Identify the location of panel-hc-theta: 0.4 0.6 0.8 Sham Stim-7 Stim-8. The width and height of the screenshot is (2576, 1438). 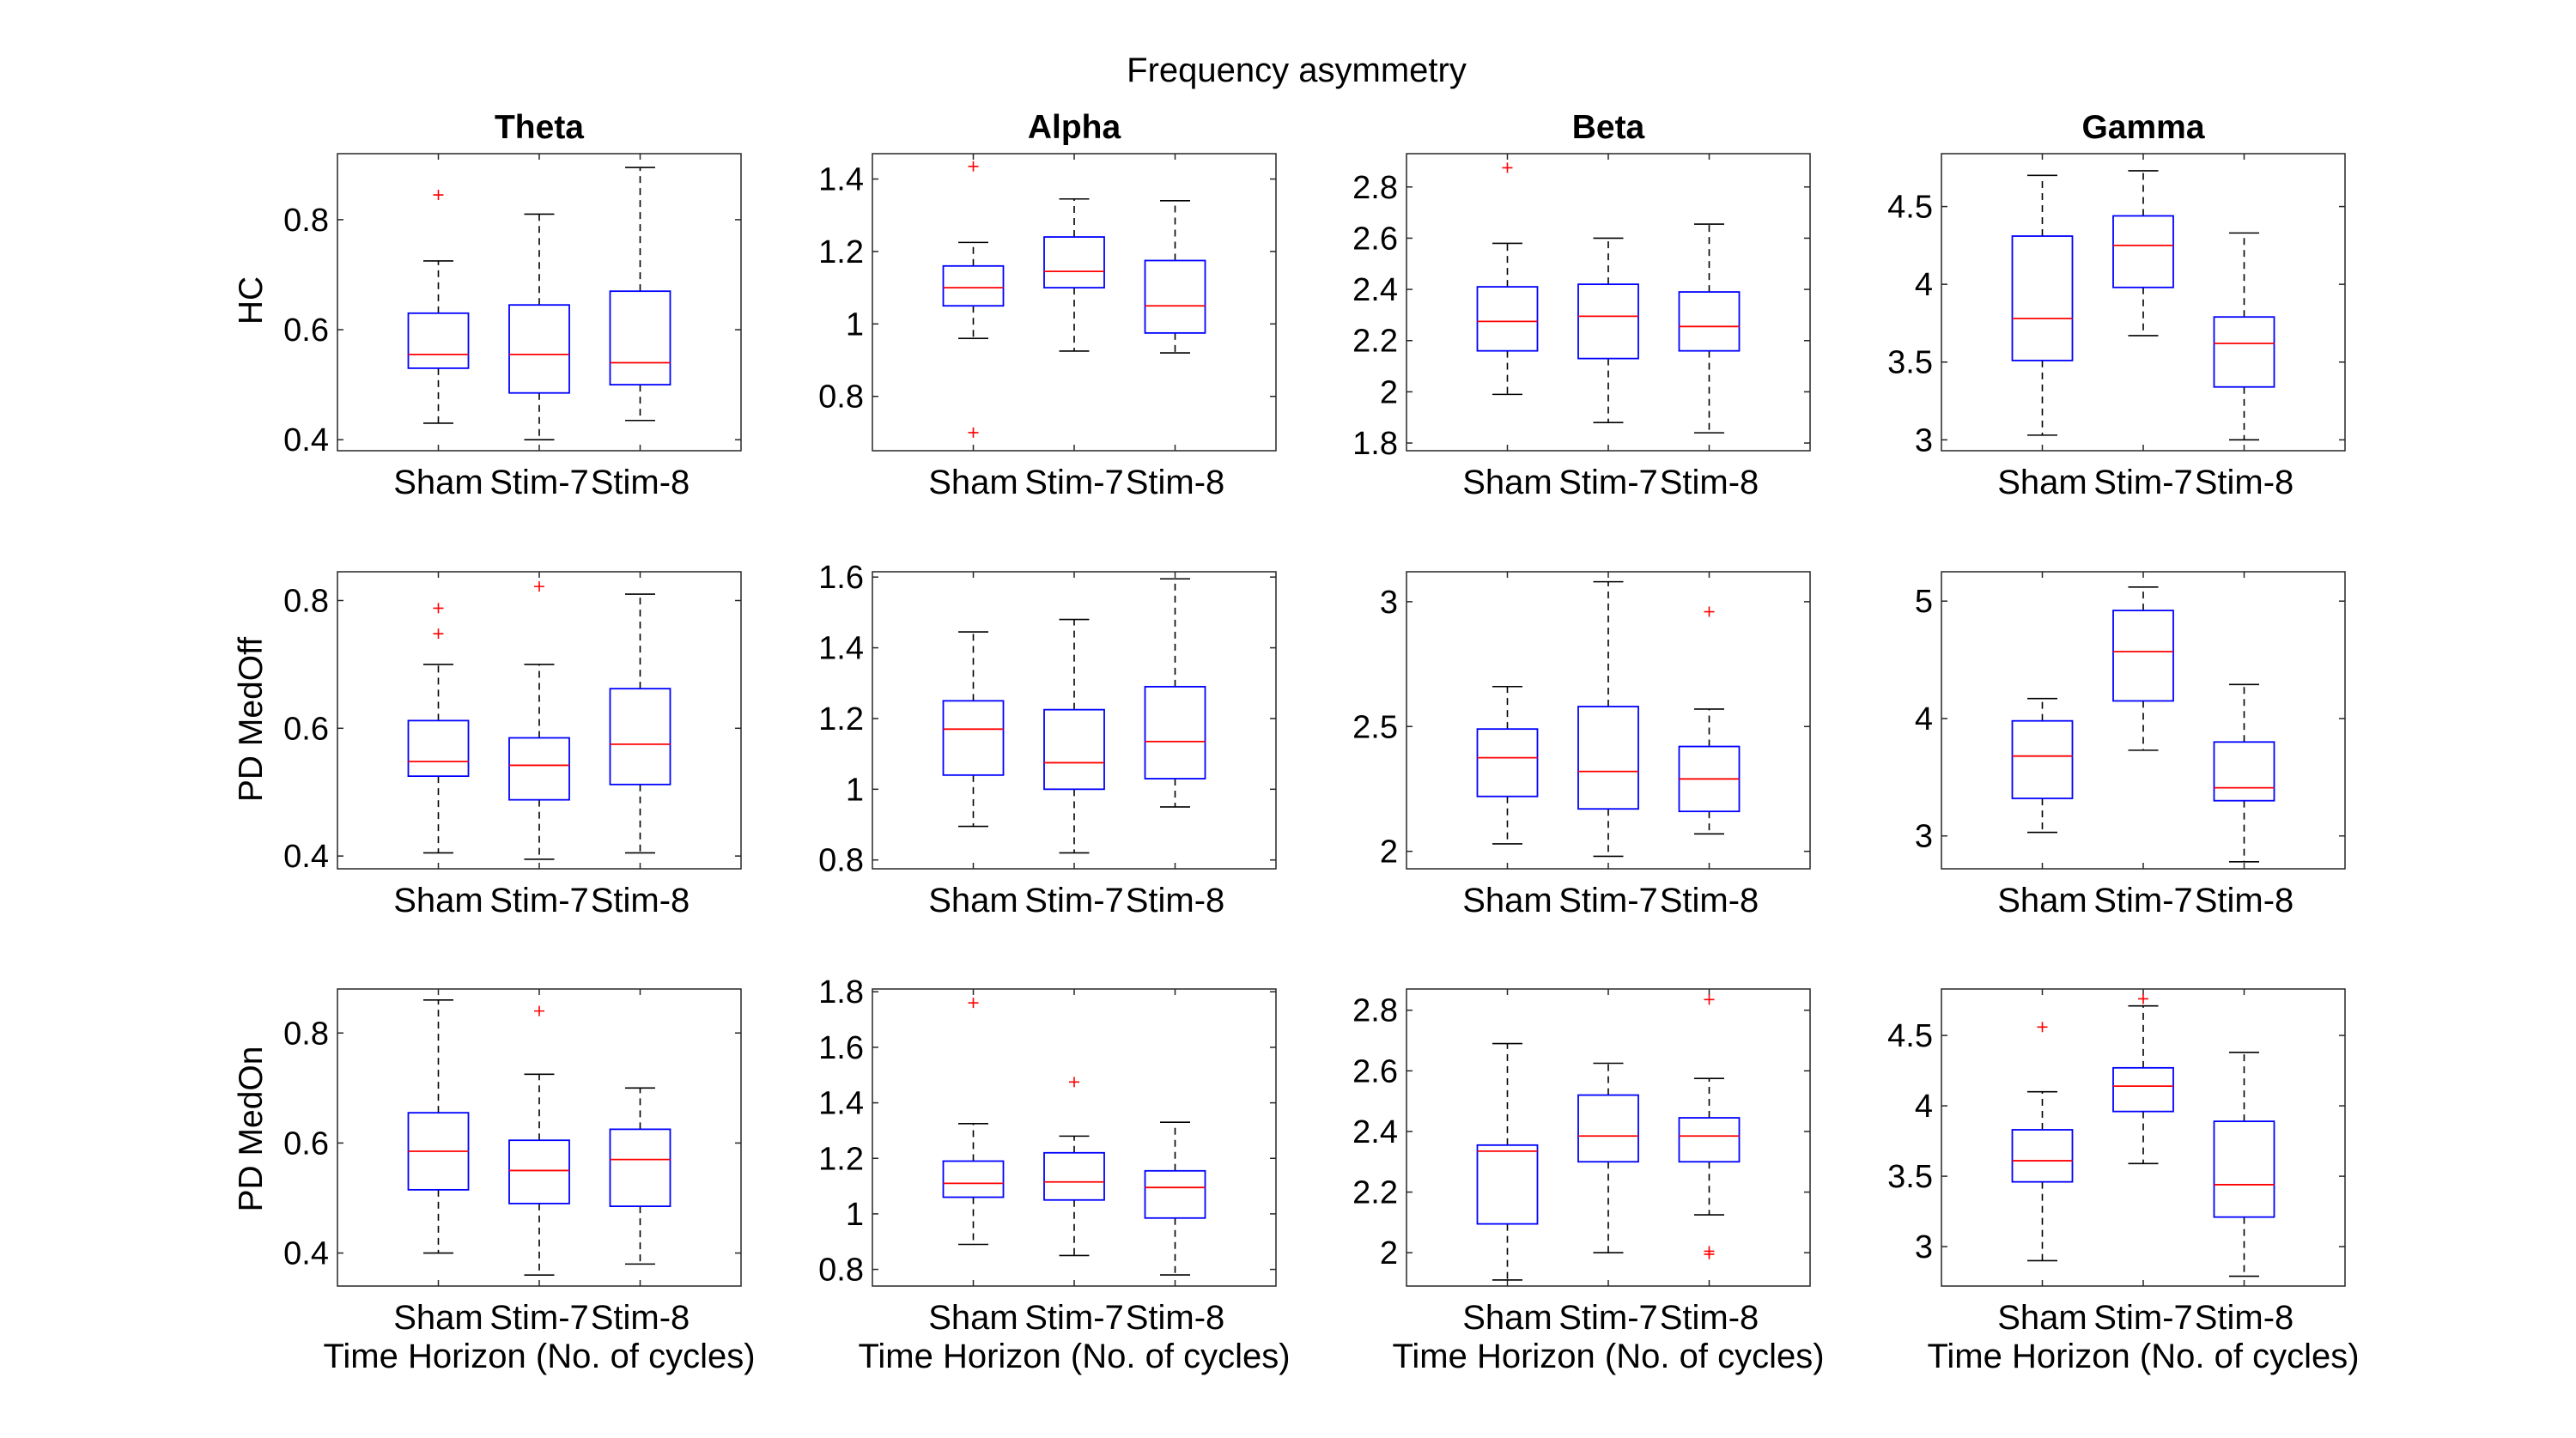
(512, 327).